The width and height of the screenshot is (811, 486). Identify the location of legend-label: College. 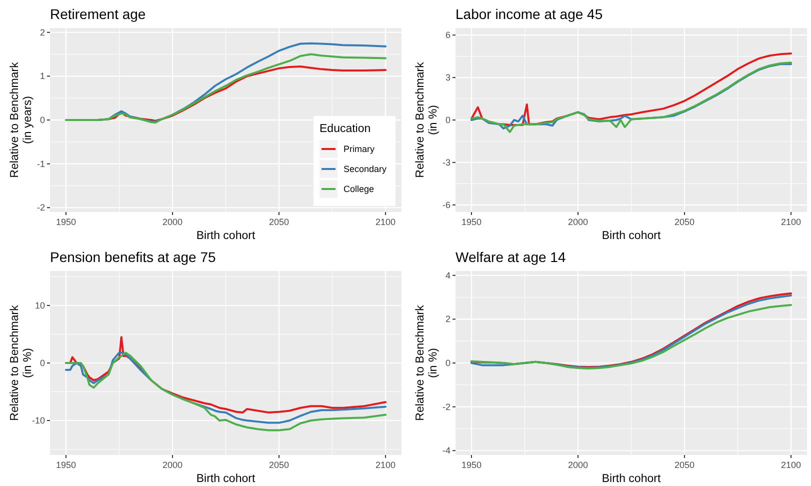
(359, 189).